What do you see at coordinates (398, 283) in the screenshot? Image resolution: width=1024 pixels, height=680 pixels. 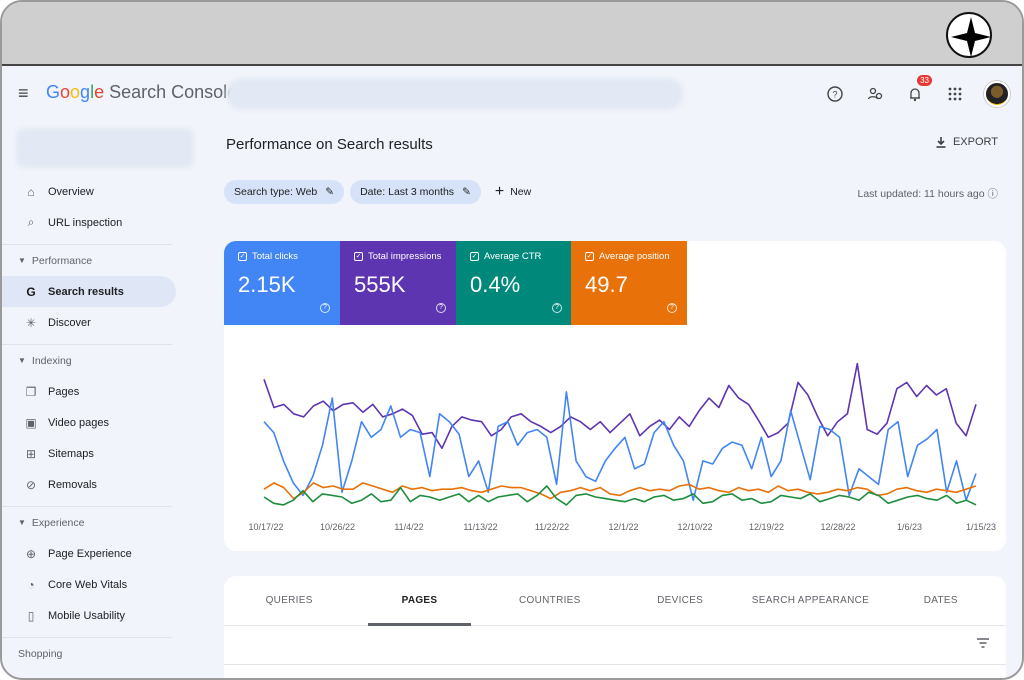 I see `metric-total-impressions: ✓ Total impressions 555K ?` at bounding box center [398, 283].